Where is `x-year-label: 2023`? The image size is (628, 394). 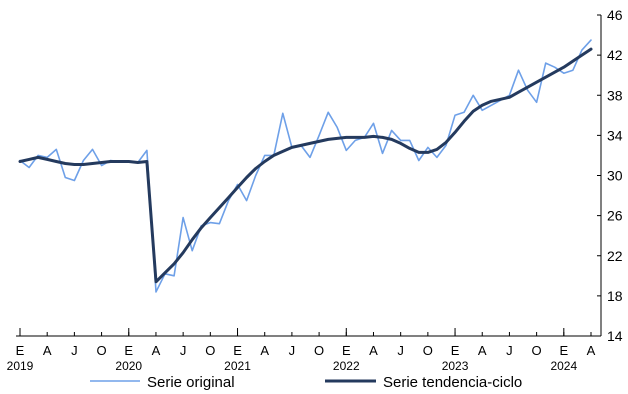
x-year-label: 2023 is located at coordinates (455, 366).